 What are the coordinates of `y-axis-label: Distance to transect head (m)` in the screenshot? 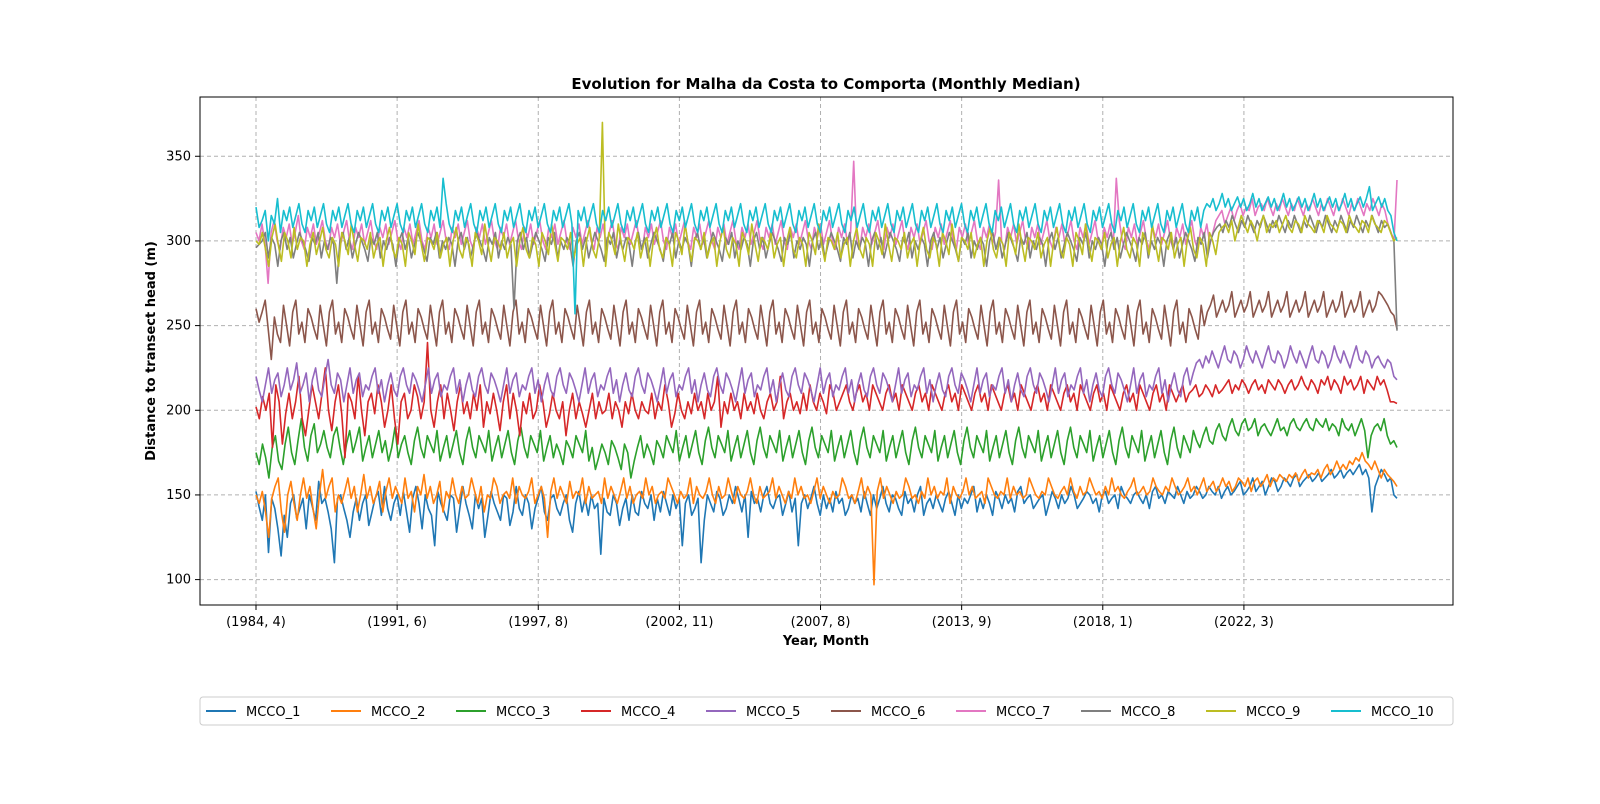 It's located at (151, 351).